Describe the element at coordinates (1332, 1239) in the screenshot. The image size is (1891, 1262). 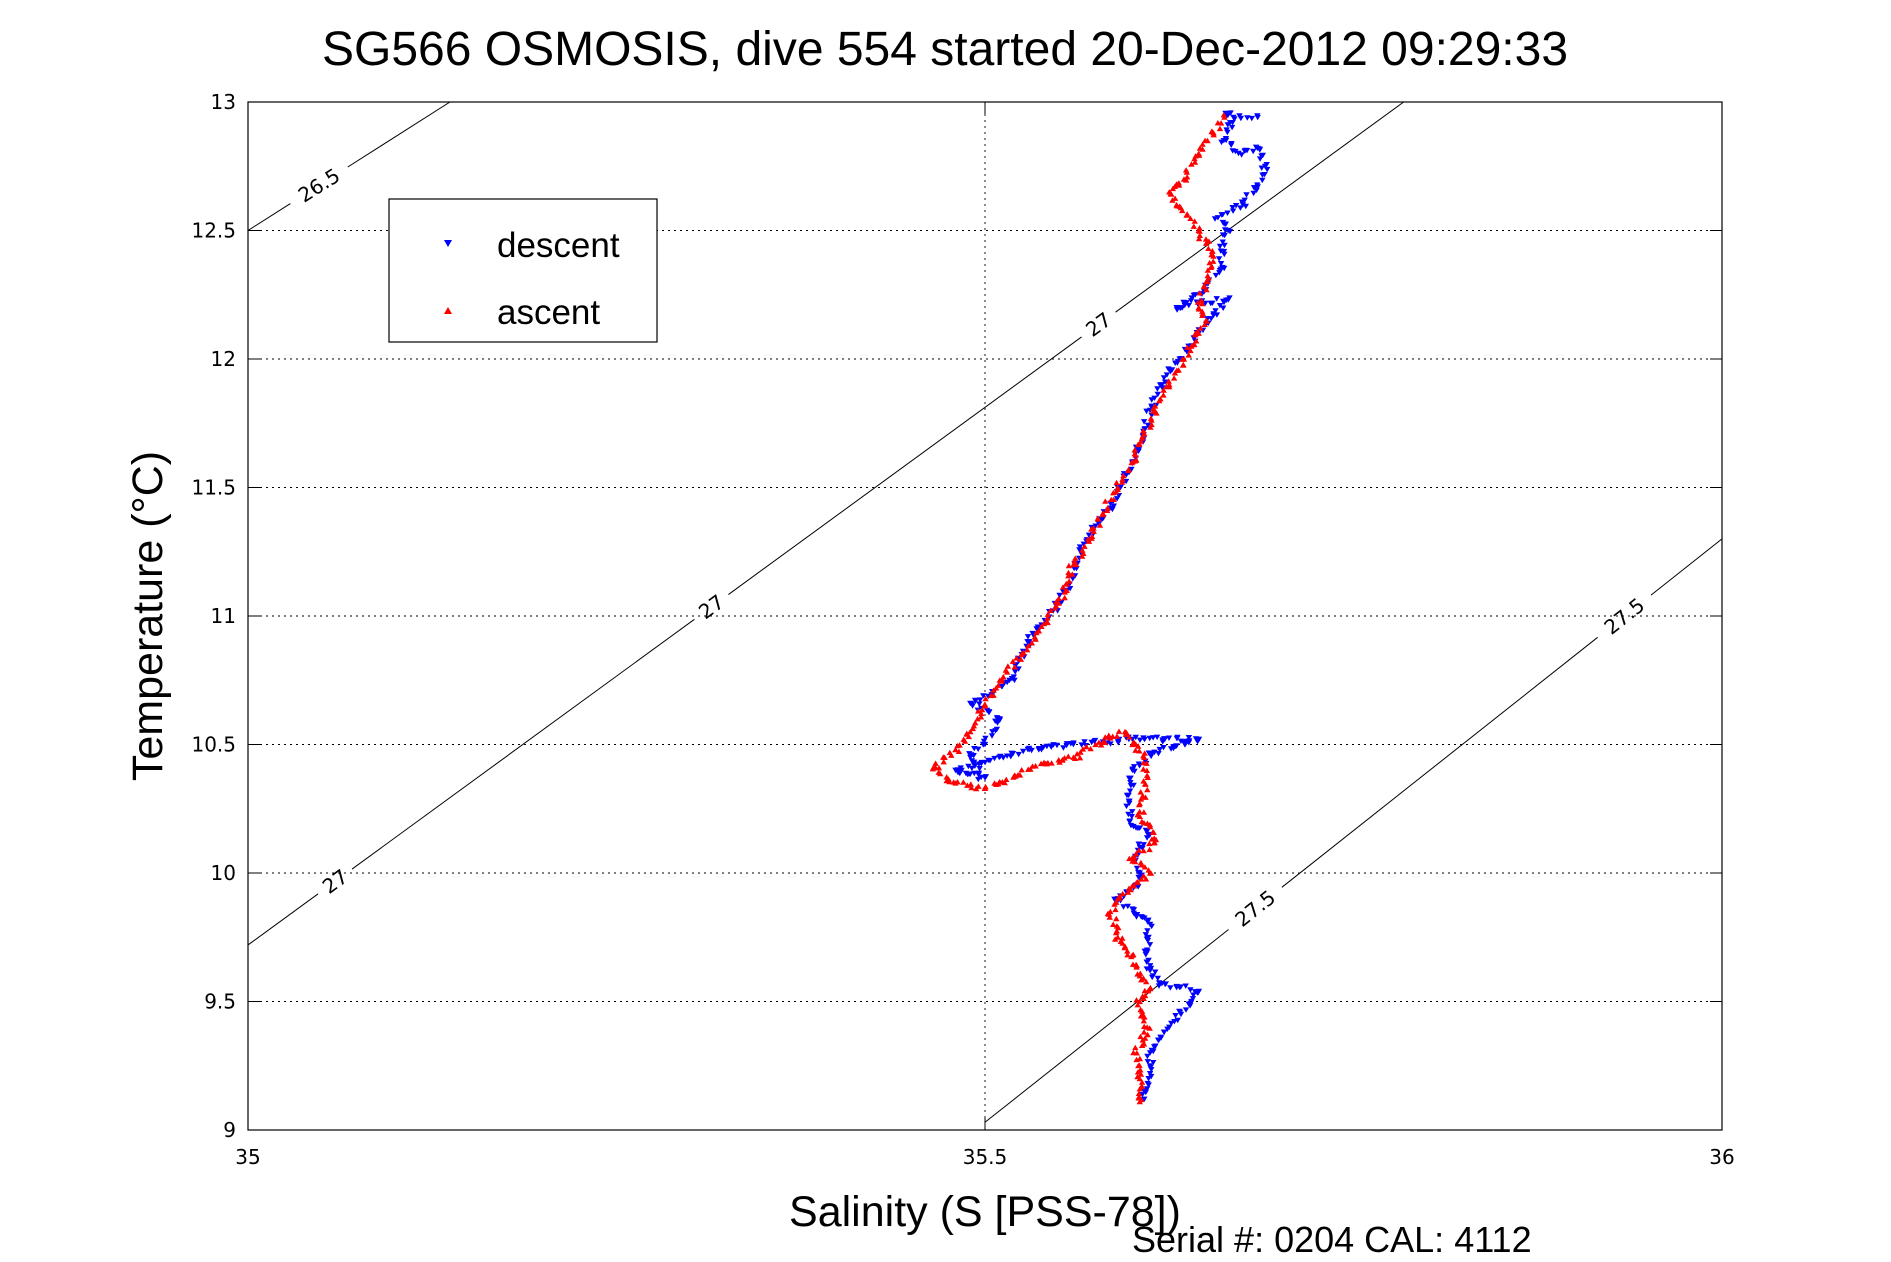
I see `serial-cal-footer: Serial #: 0204 CAL: 4112` at that location.